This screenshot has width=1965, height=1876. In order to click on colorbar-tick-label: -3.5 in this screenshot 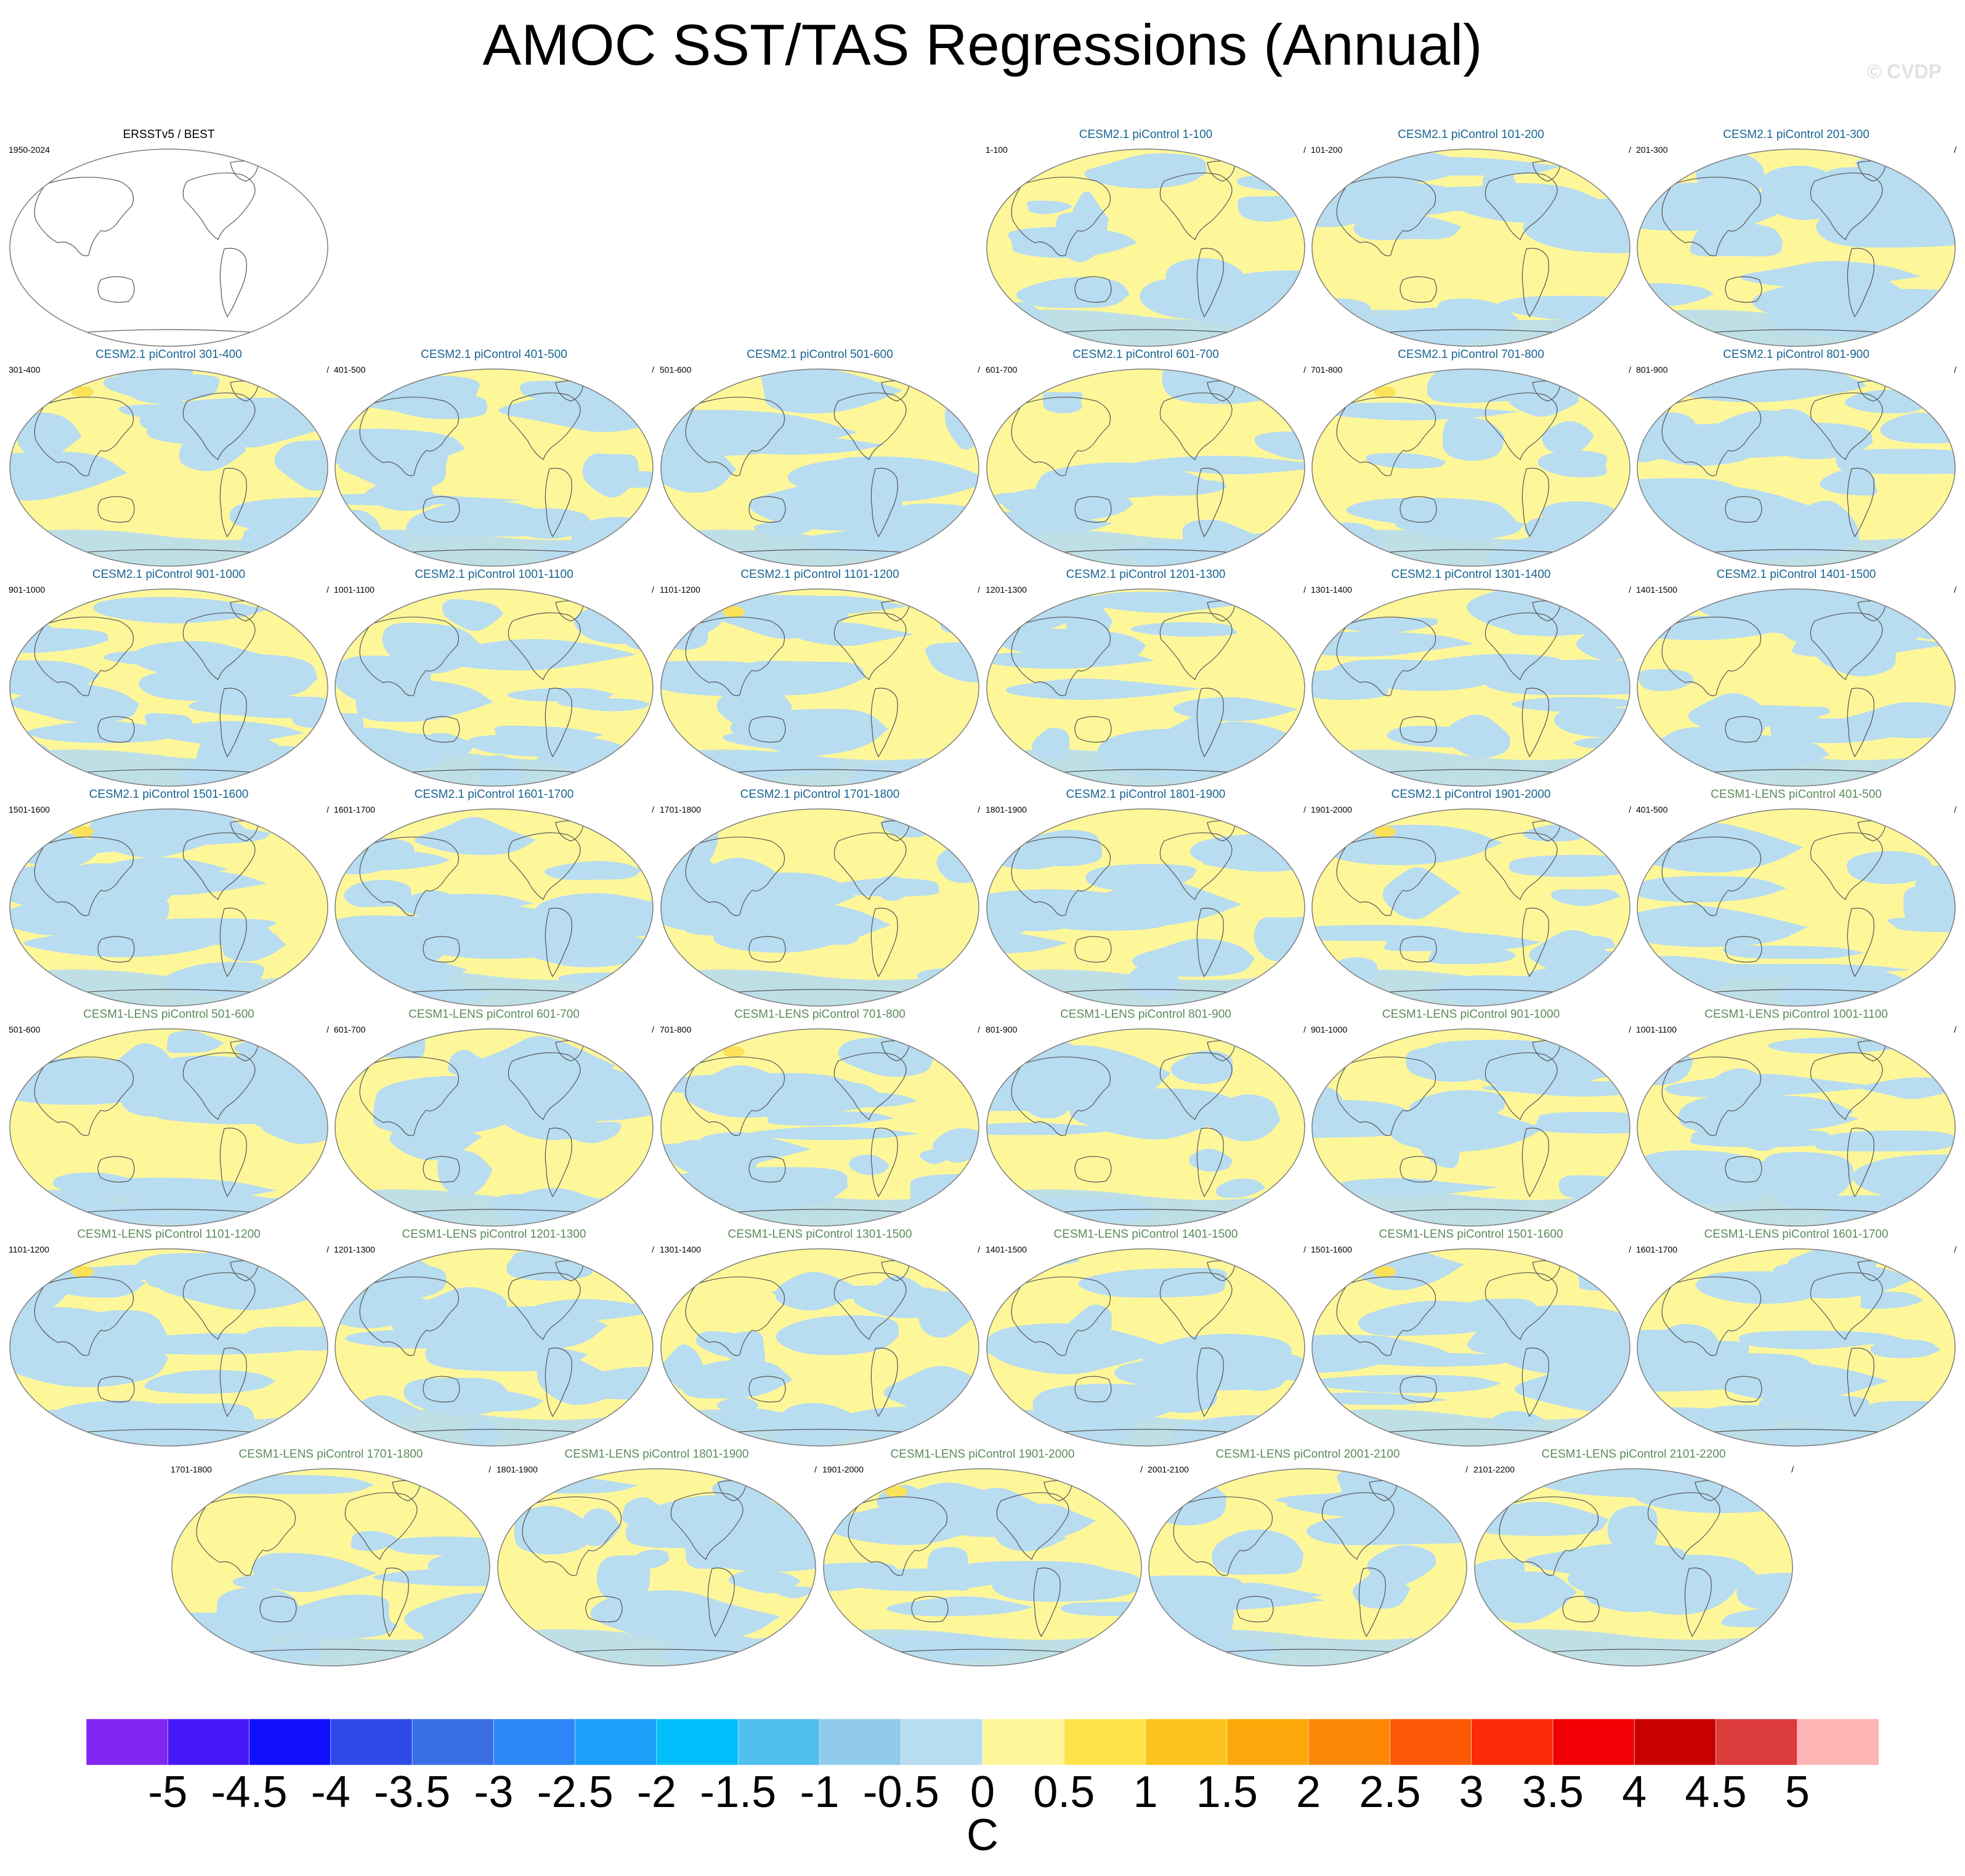, I will do `click(412, 1792)`.